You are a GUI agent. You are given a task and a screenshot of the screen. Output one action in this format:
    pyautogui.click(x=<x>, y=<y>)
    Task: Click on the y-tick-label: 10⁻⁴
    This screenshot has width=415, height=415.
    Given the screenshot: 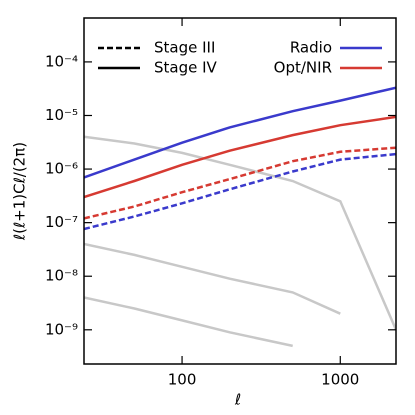 What is the action you would take?
    pyautogui.click(x=61, y=61)
    